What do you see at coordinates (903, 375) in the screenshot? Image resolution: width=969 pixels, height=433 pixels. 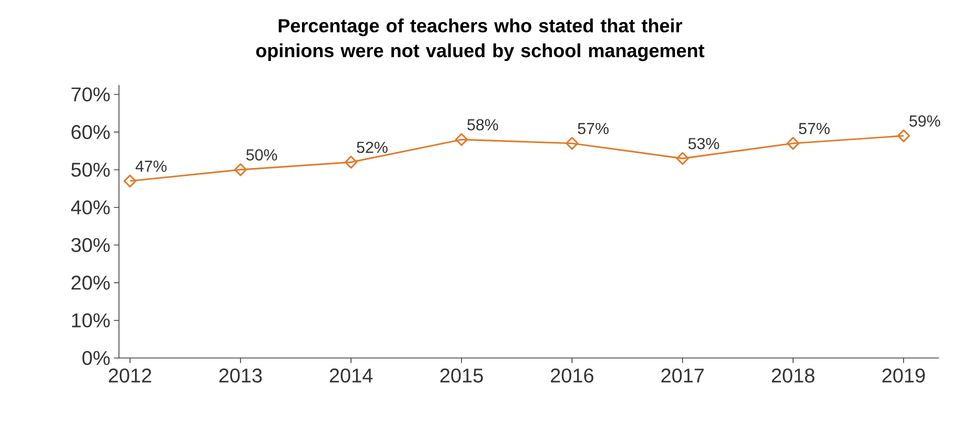 I see `x-tick-label: 2019` at bounding box center [903, 375].